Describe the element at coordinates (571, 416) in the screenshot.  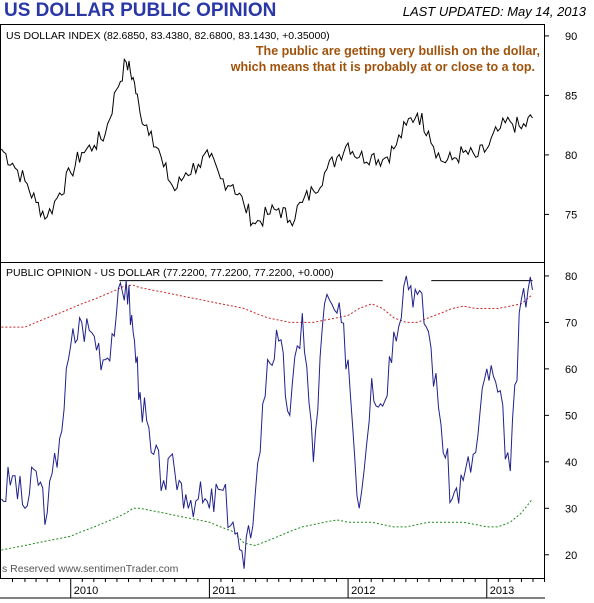
I see `bottom-y-tick-label: 50` at that location.